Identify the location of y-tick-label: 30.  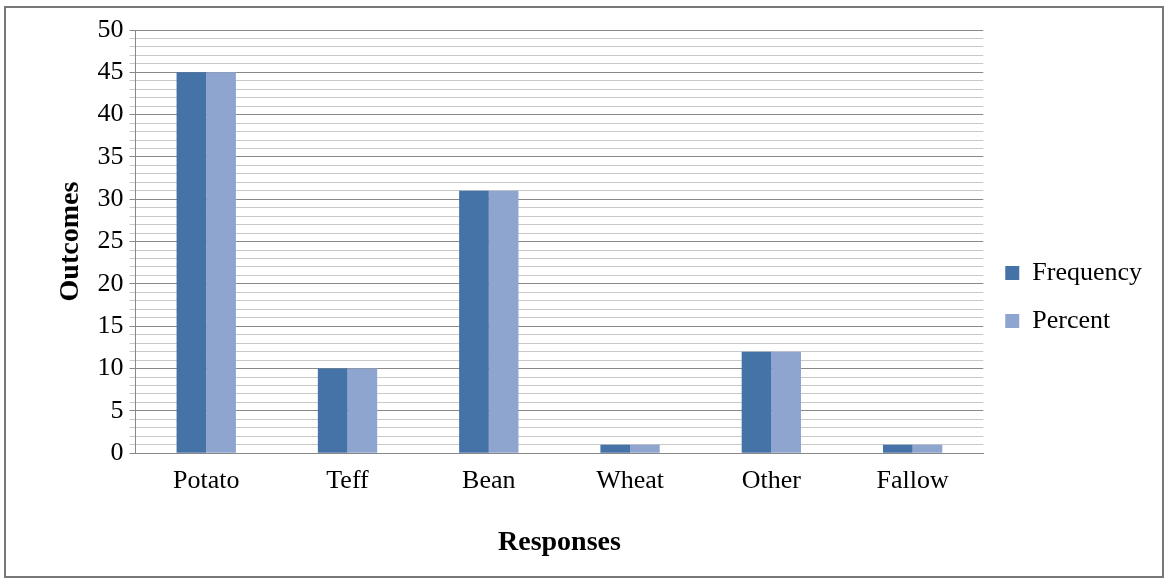
(110, 198).